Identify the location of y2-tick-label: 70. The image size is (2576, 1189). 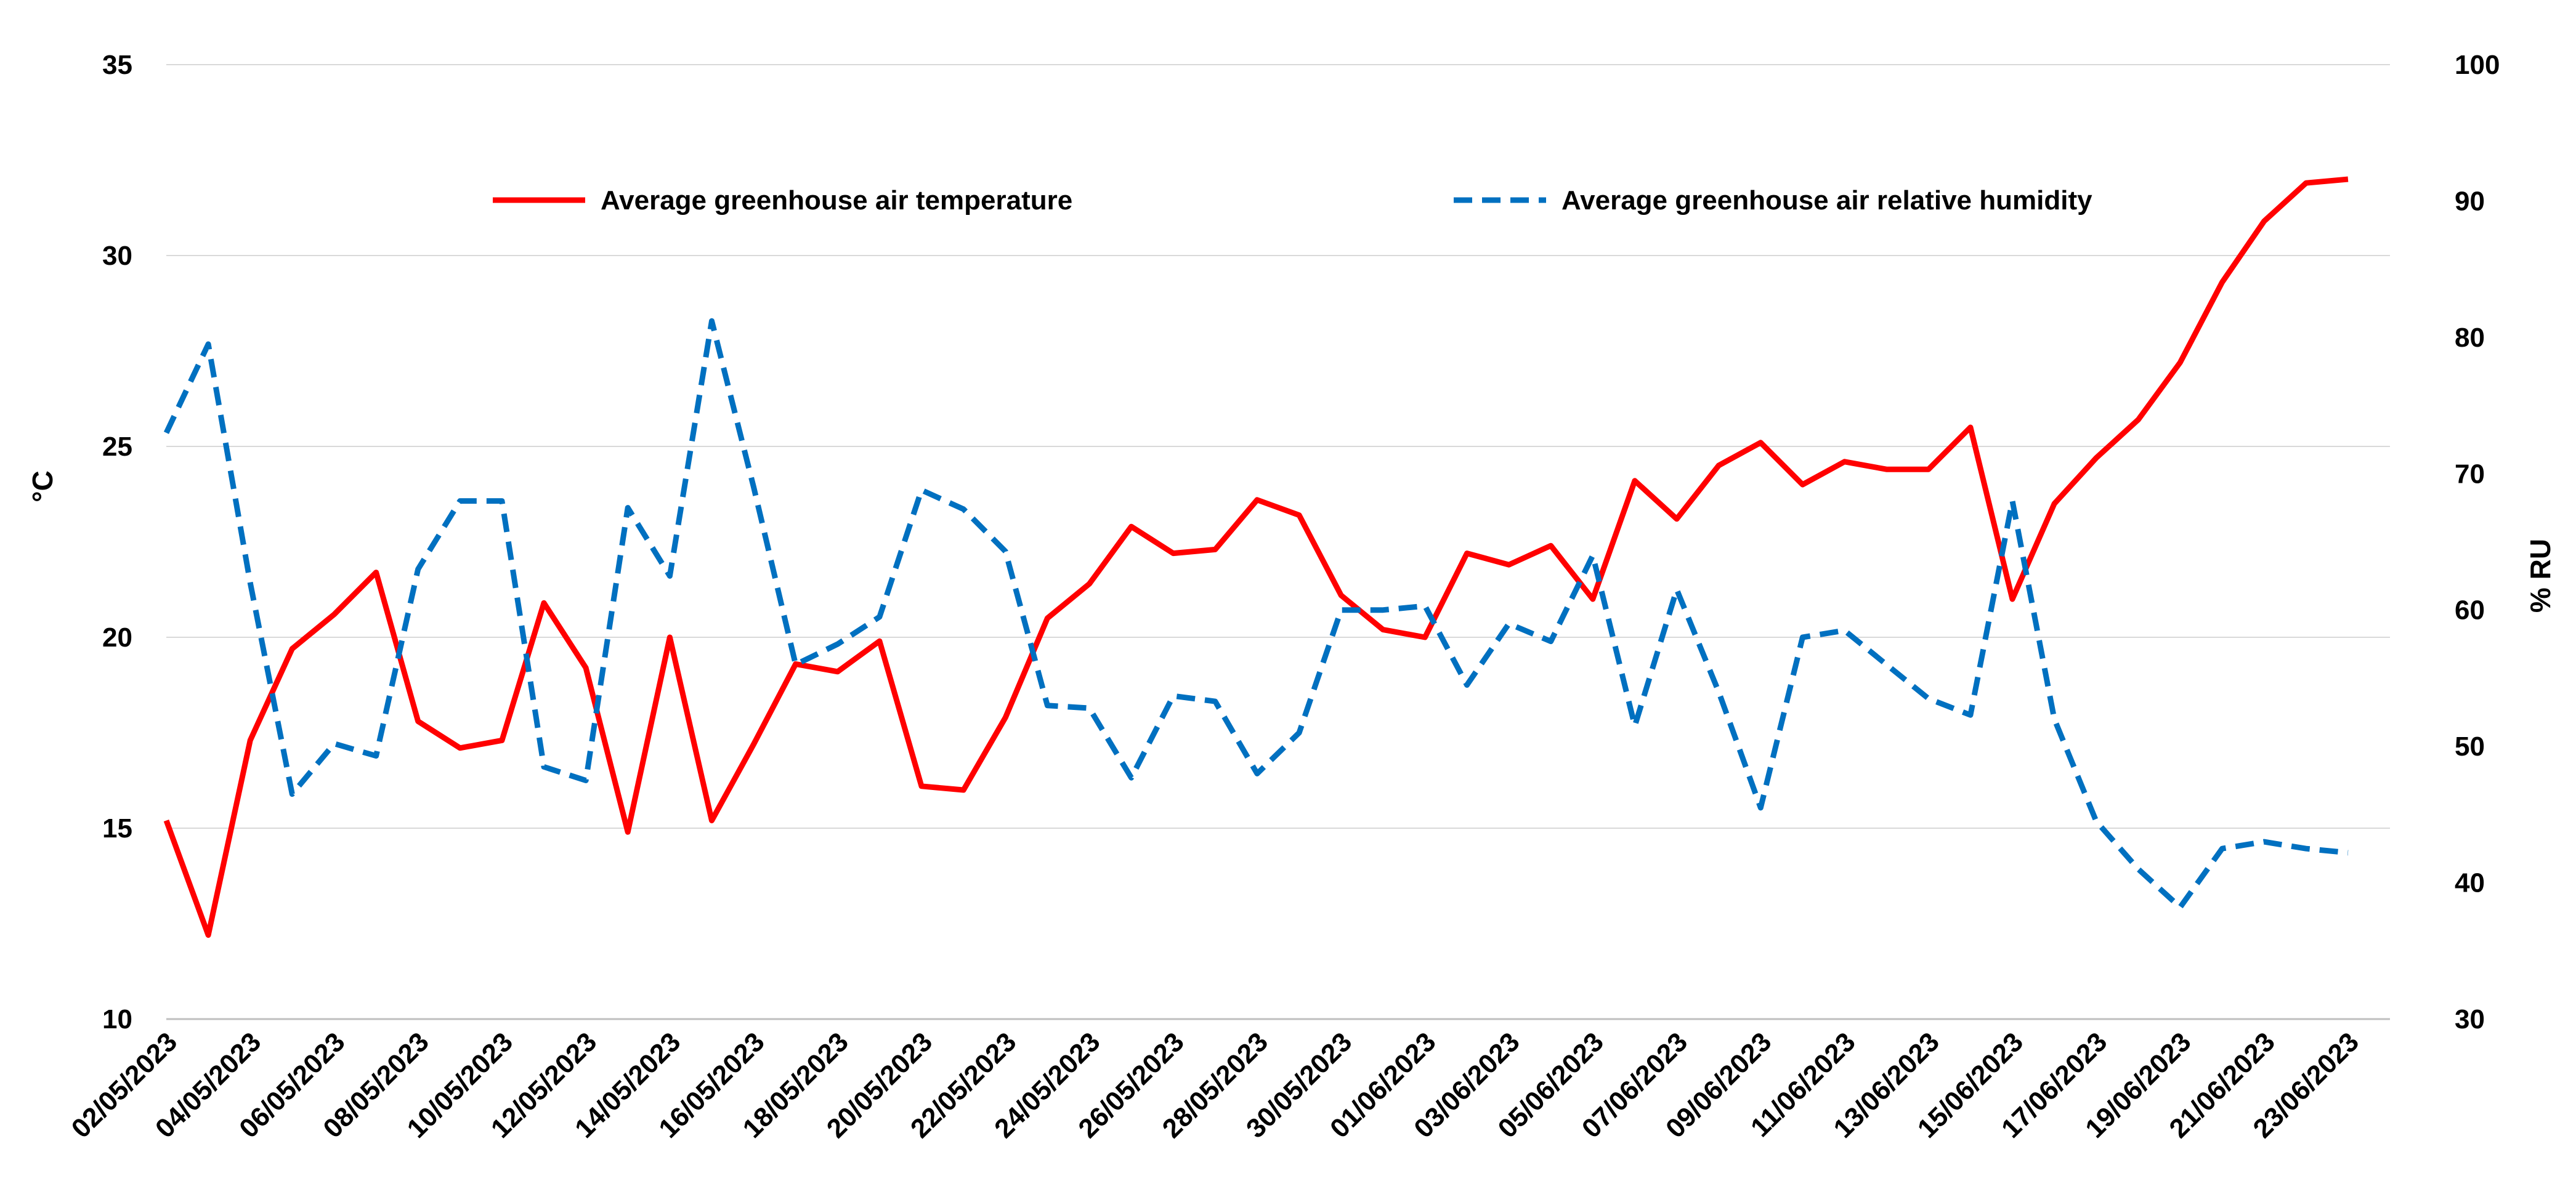
(2470, 474).